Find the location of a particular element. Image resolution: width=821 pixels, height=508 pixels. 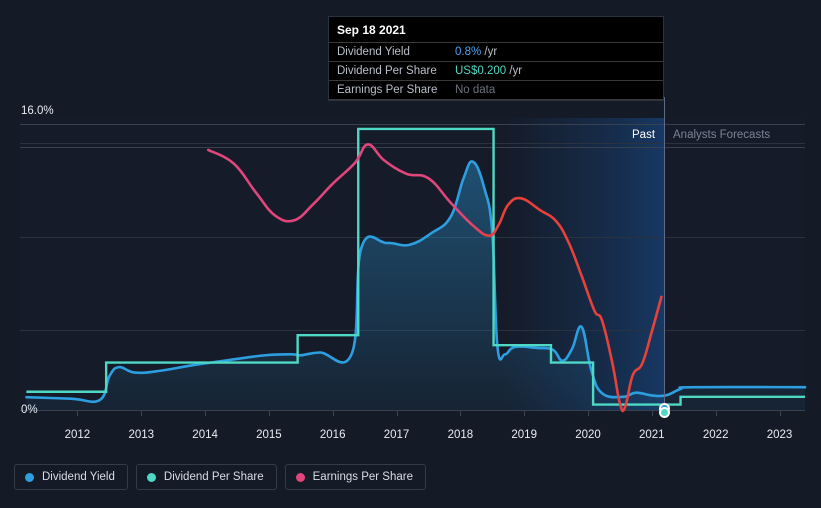

x-axis-label-2018: 2018 is located at coordinates (460, 435).